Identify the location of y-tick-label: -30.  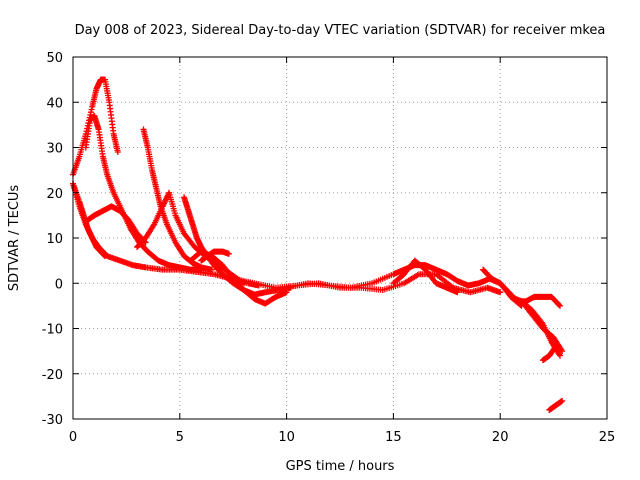
(52, 420).